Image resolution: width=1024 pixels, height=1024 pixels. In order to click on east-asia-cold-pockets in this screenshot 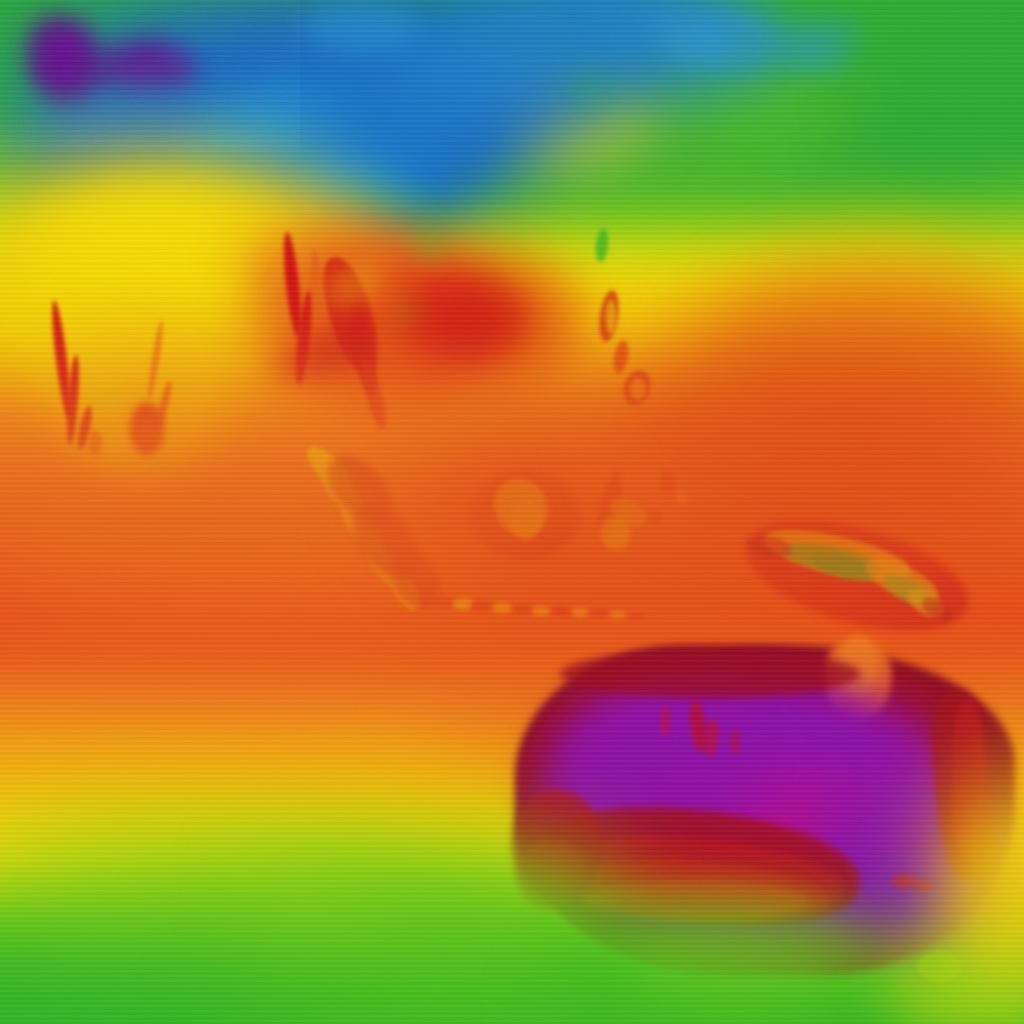, I will do `click(712, 52)`.